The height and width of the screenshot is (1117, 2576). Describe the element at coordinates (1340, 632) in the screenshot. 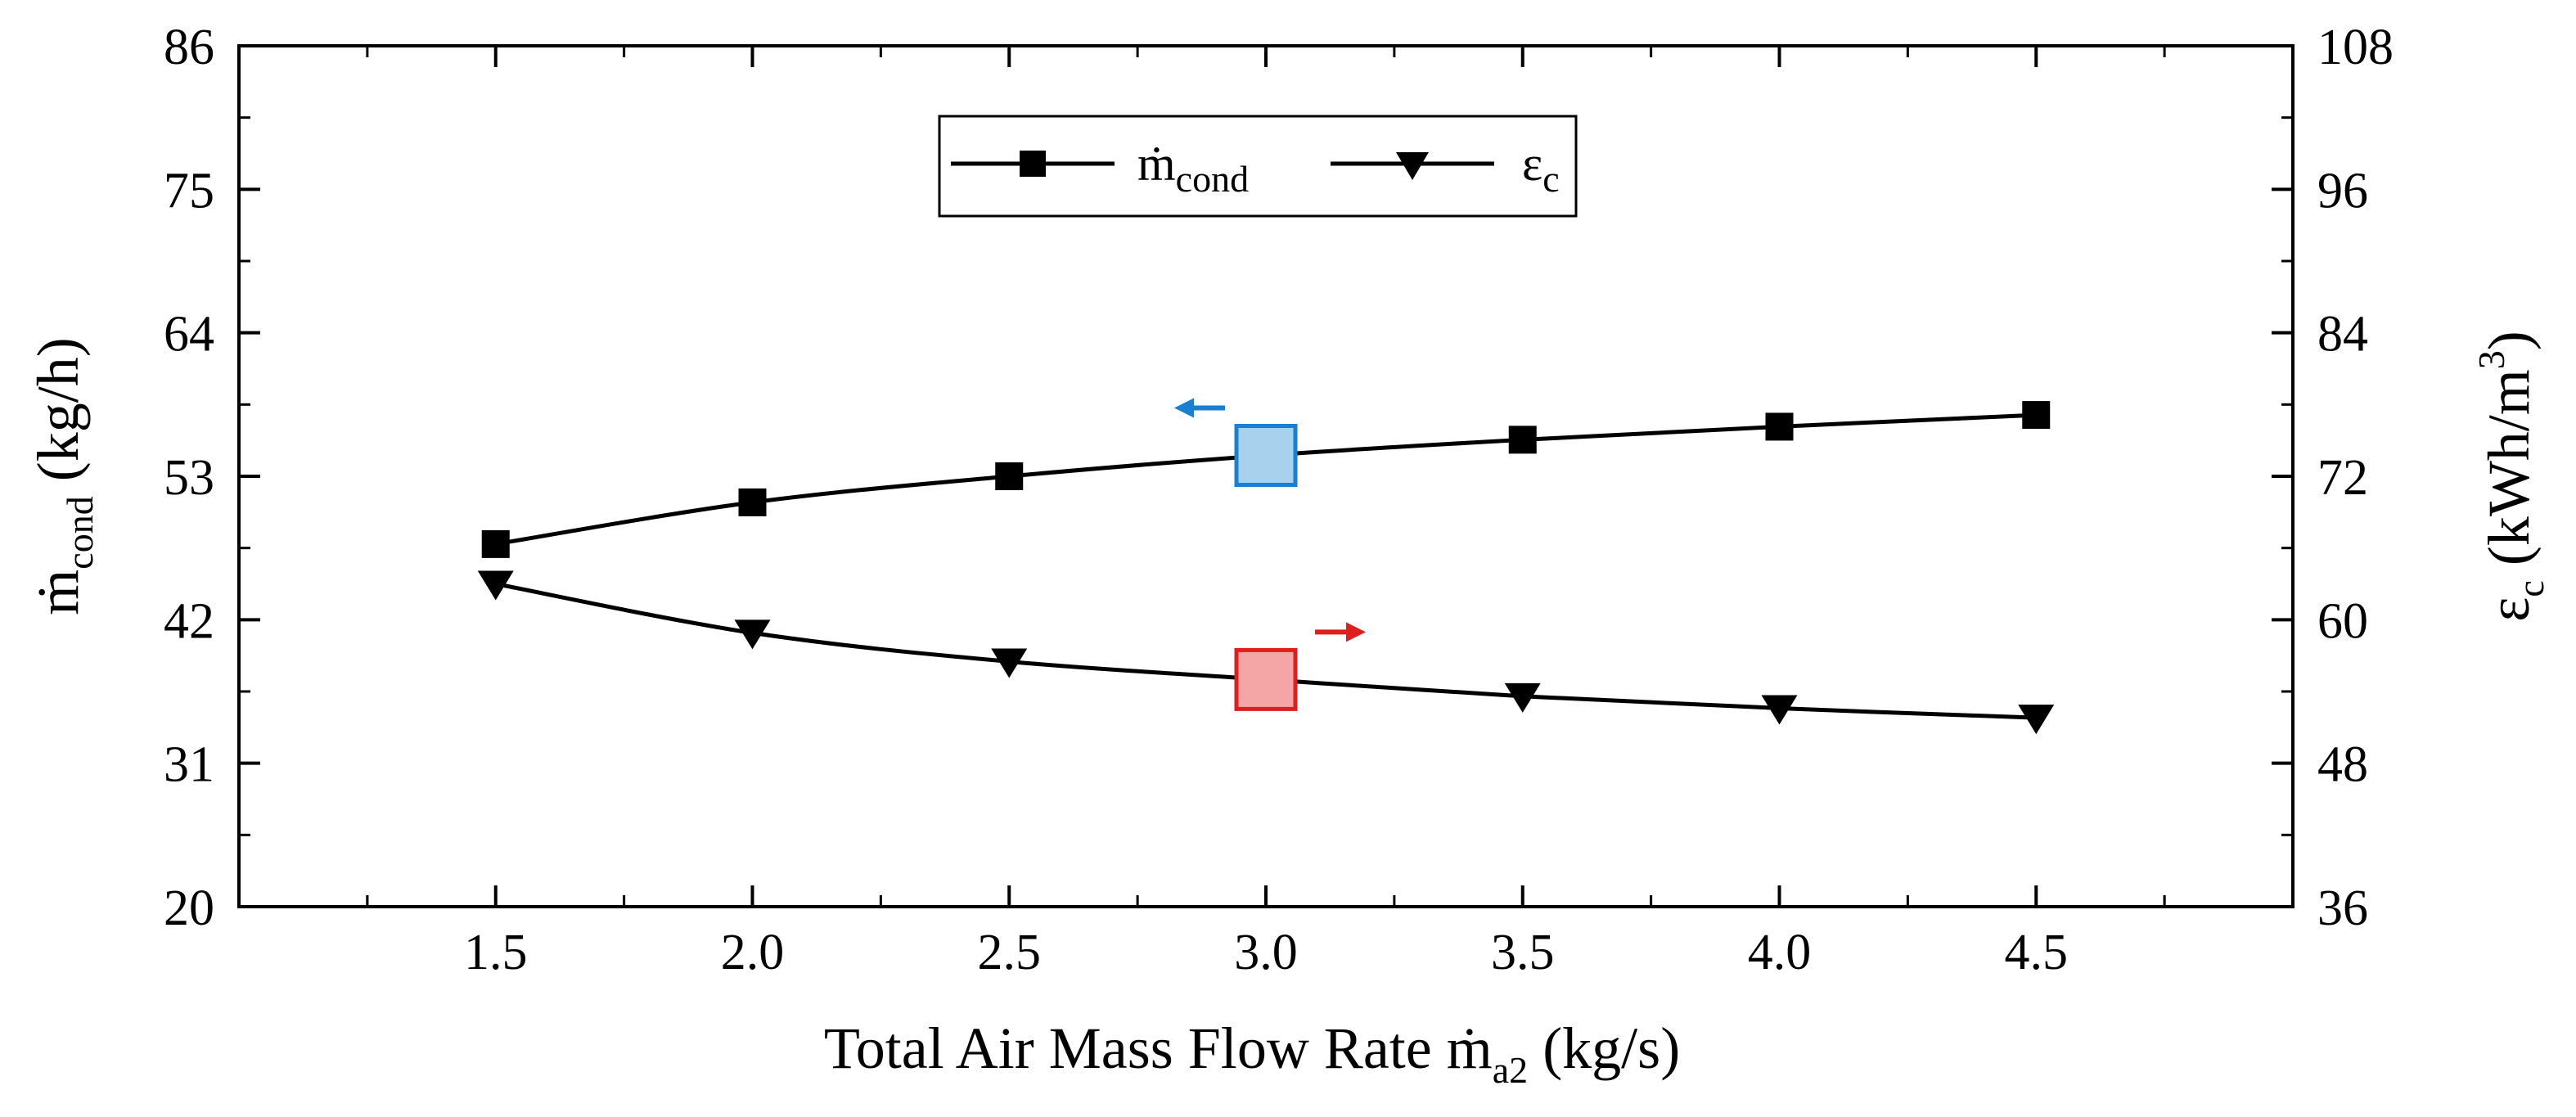

I see `axis-arrow-right` at that location.